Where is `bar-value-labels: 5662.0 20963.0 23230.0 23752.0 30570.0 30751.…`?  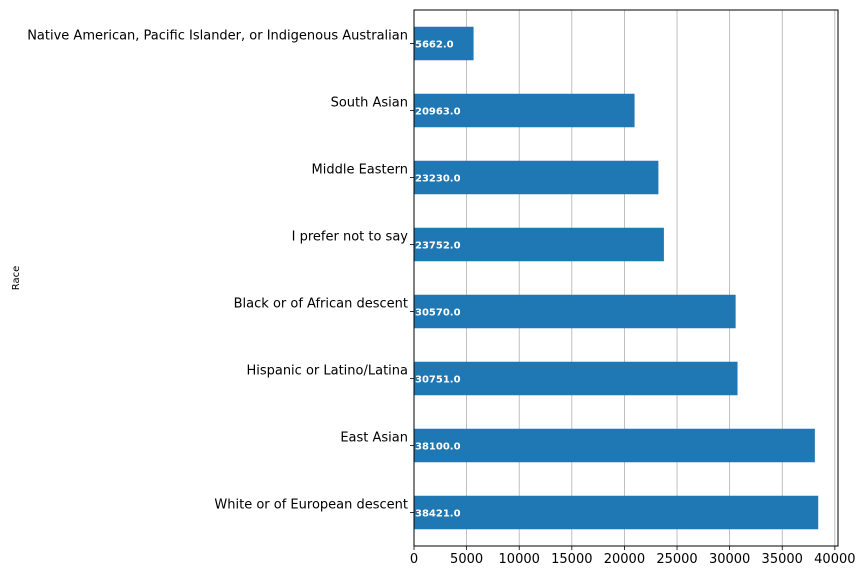
bar-value-labels: 5662.0 20963.0 23230.0 23752.0 30570.0 30751.… is located at coordinates (438, 280).